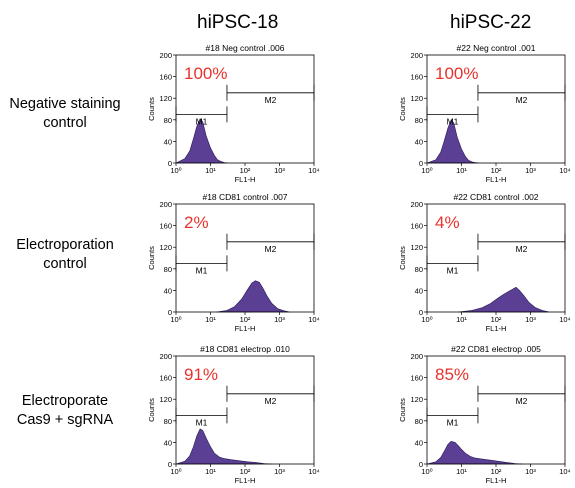  What do you see at coordinates (65, 420) in the screenshot?
I see `row-label-line: Cas9 + sgRNA` at bounding box center [65, 420].